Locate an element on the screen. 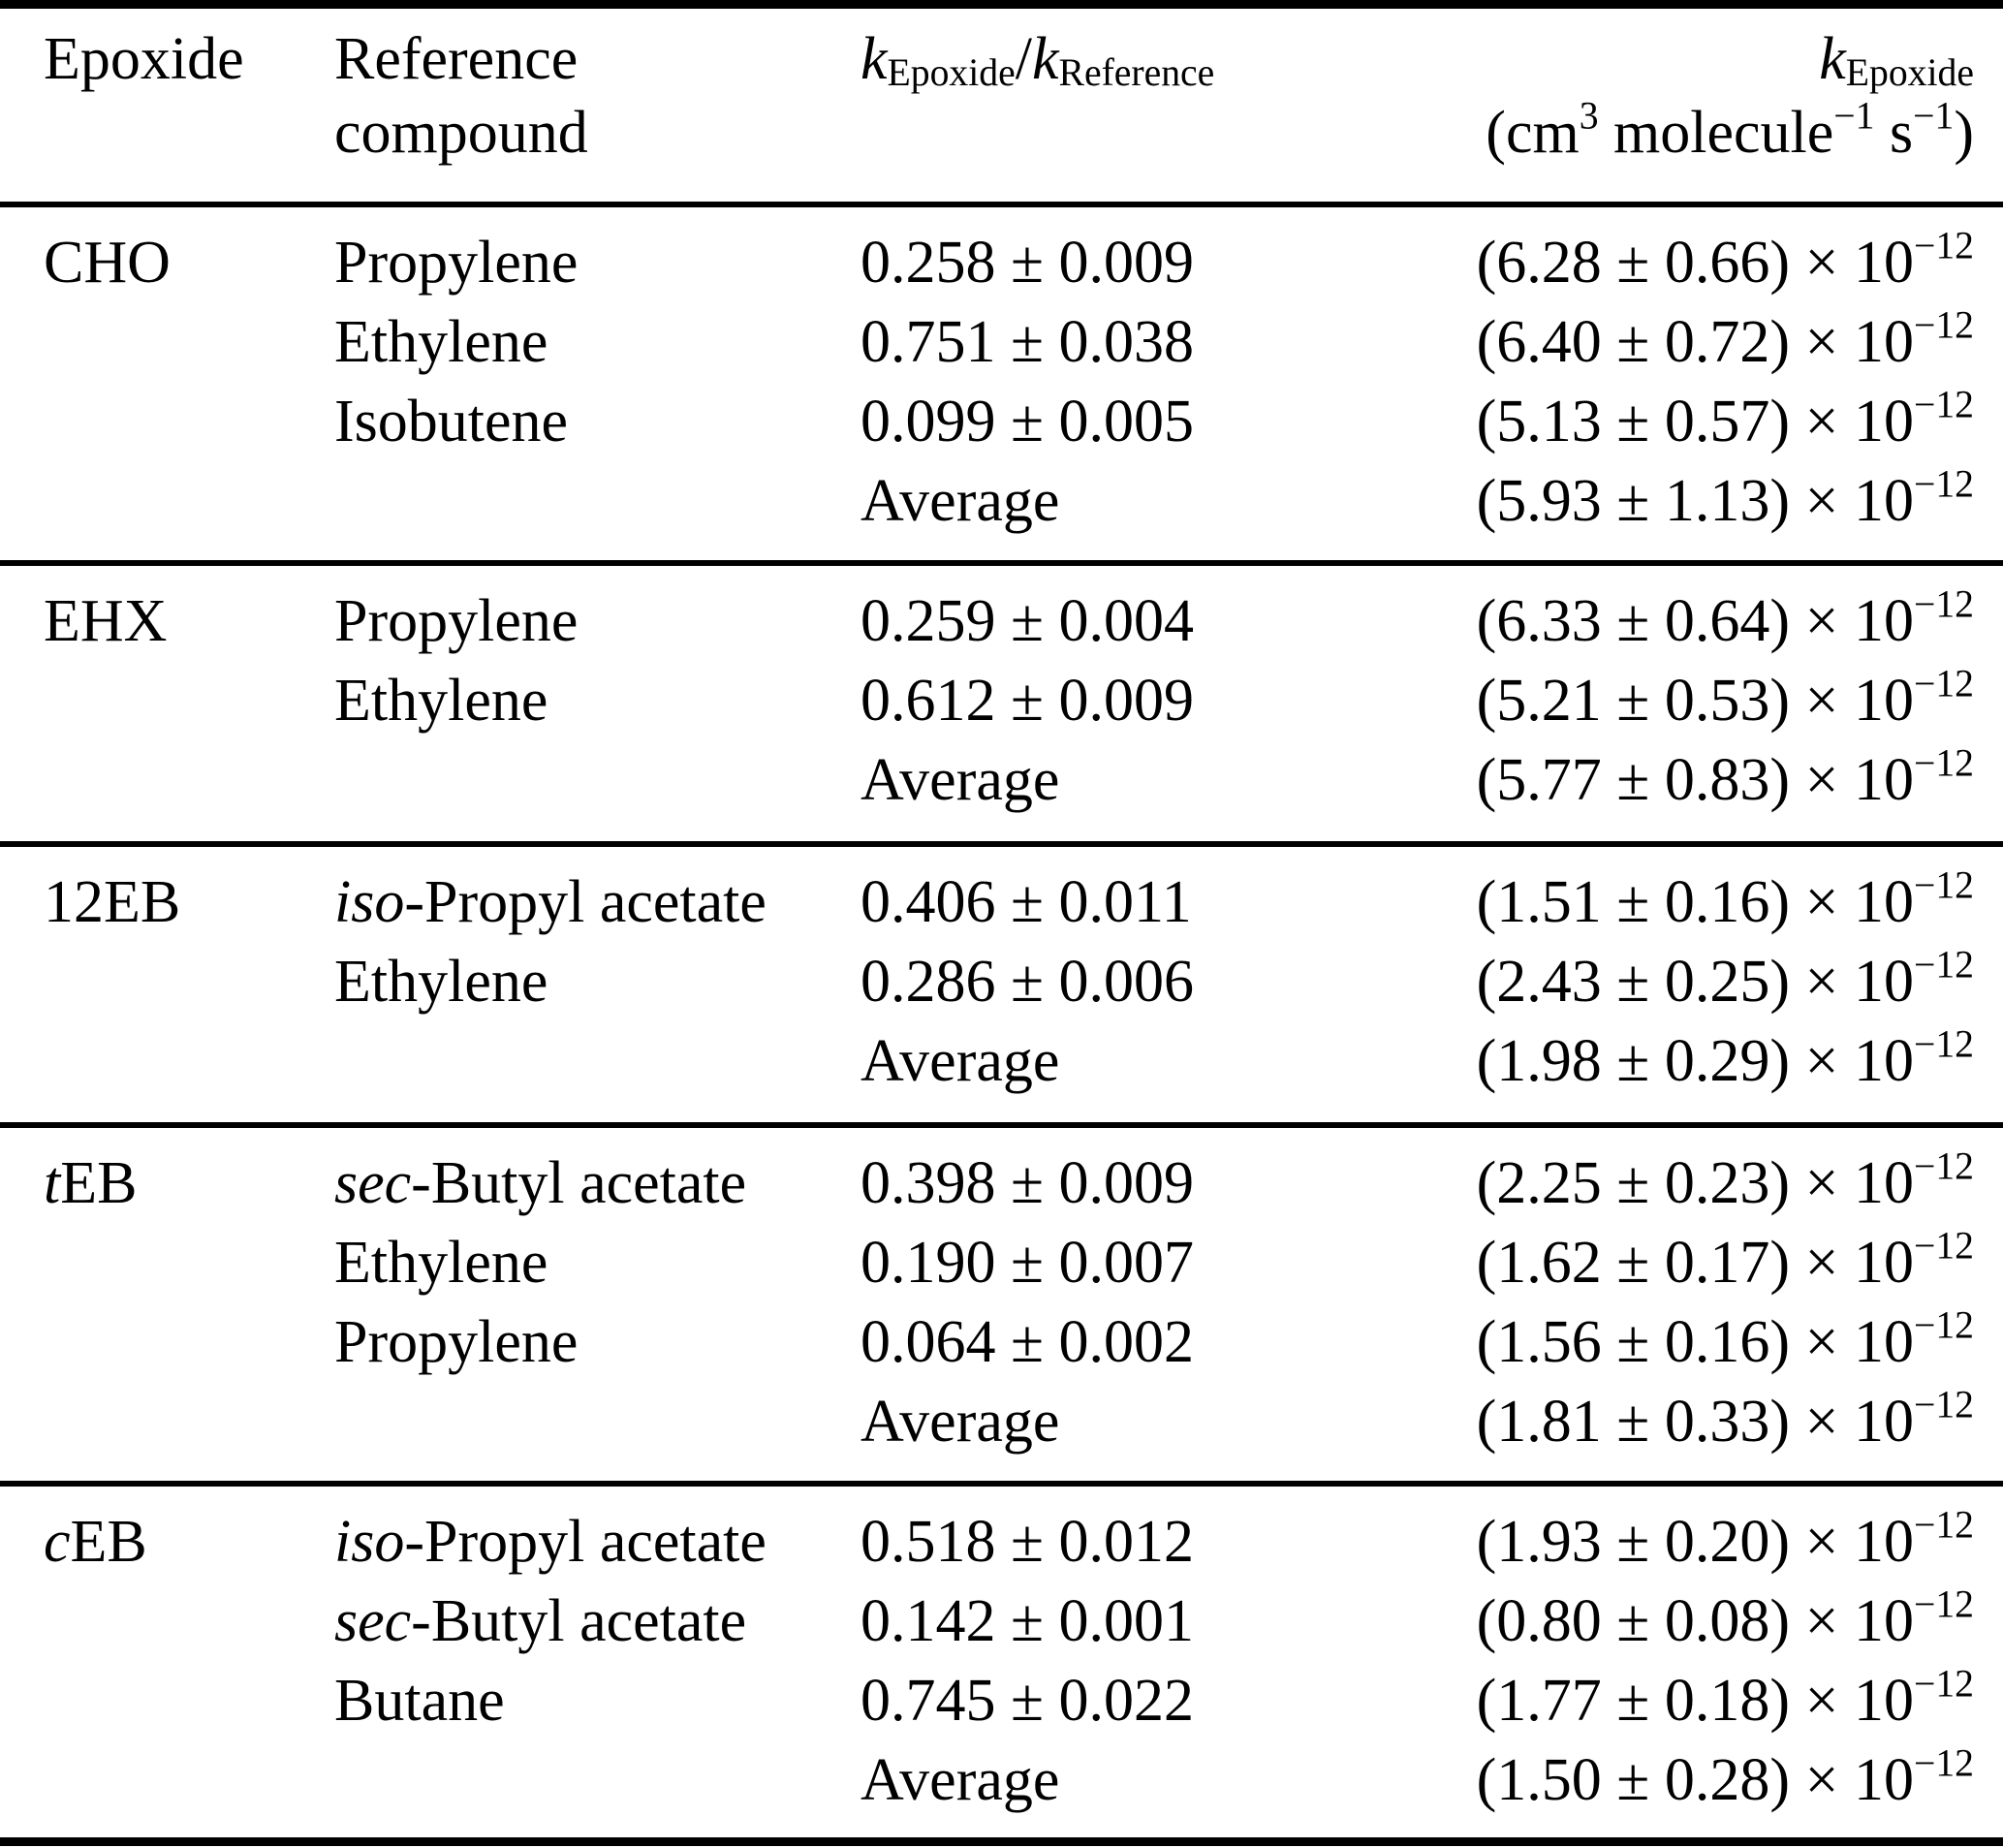 This screenshot has width=2003, height=1848. rate-cell: (5.77 ± 0.83) × 10−12 is located at coordinates (1725, 777).